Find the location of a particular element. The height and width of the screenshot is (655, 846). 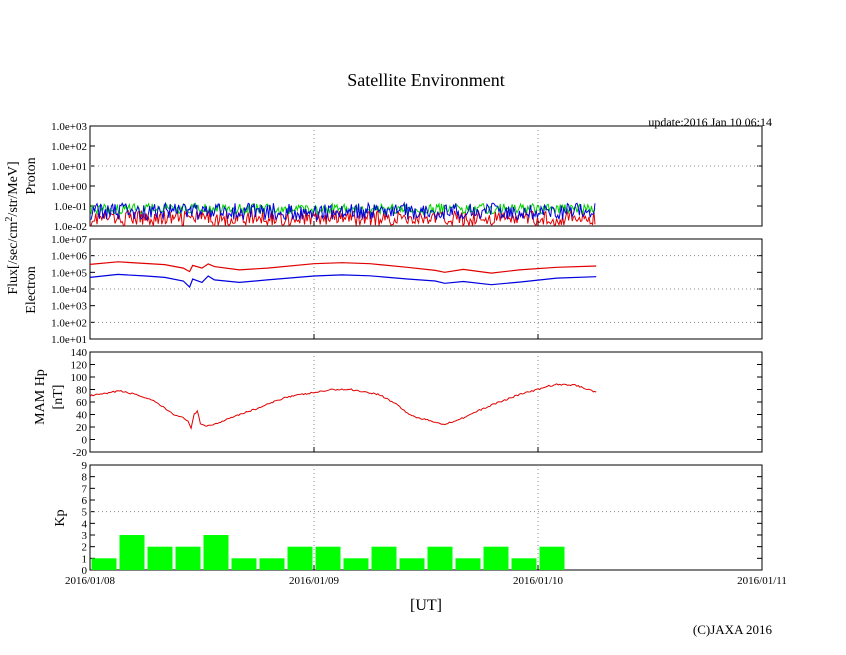

kp-ytick-label: 0 is located at coordinates (85, 571).